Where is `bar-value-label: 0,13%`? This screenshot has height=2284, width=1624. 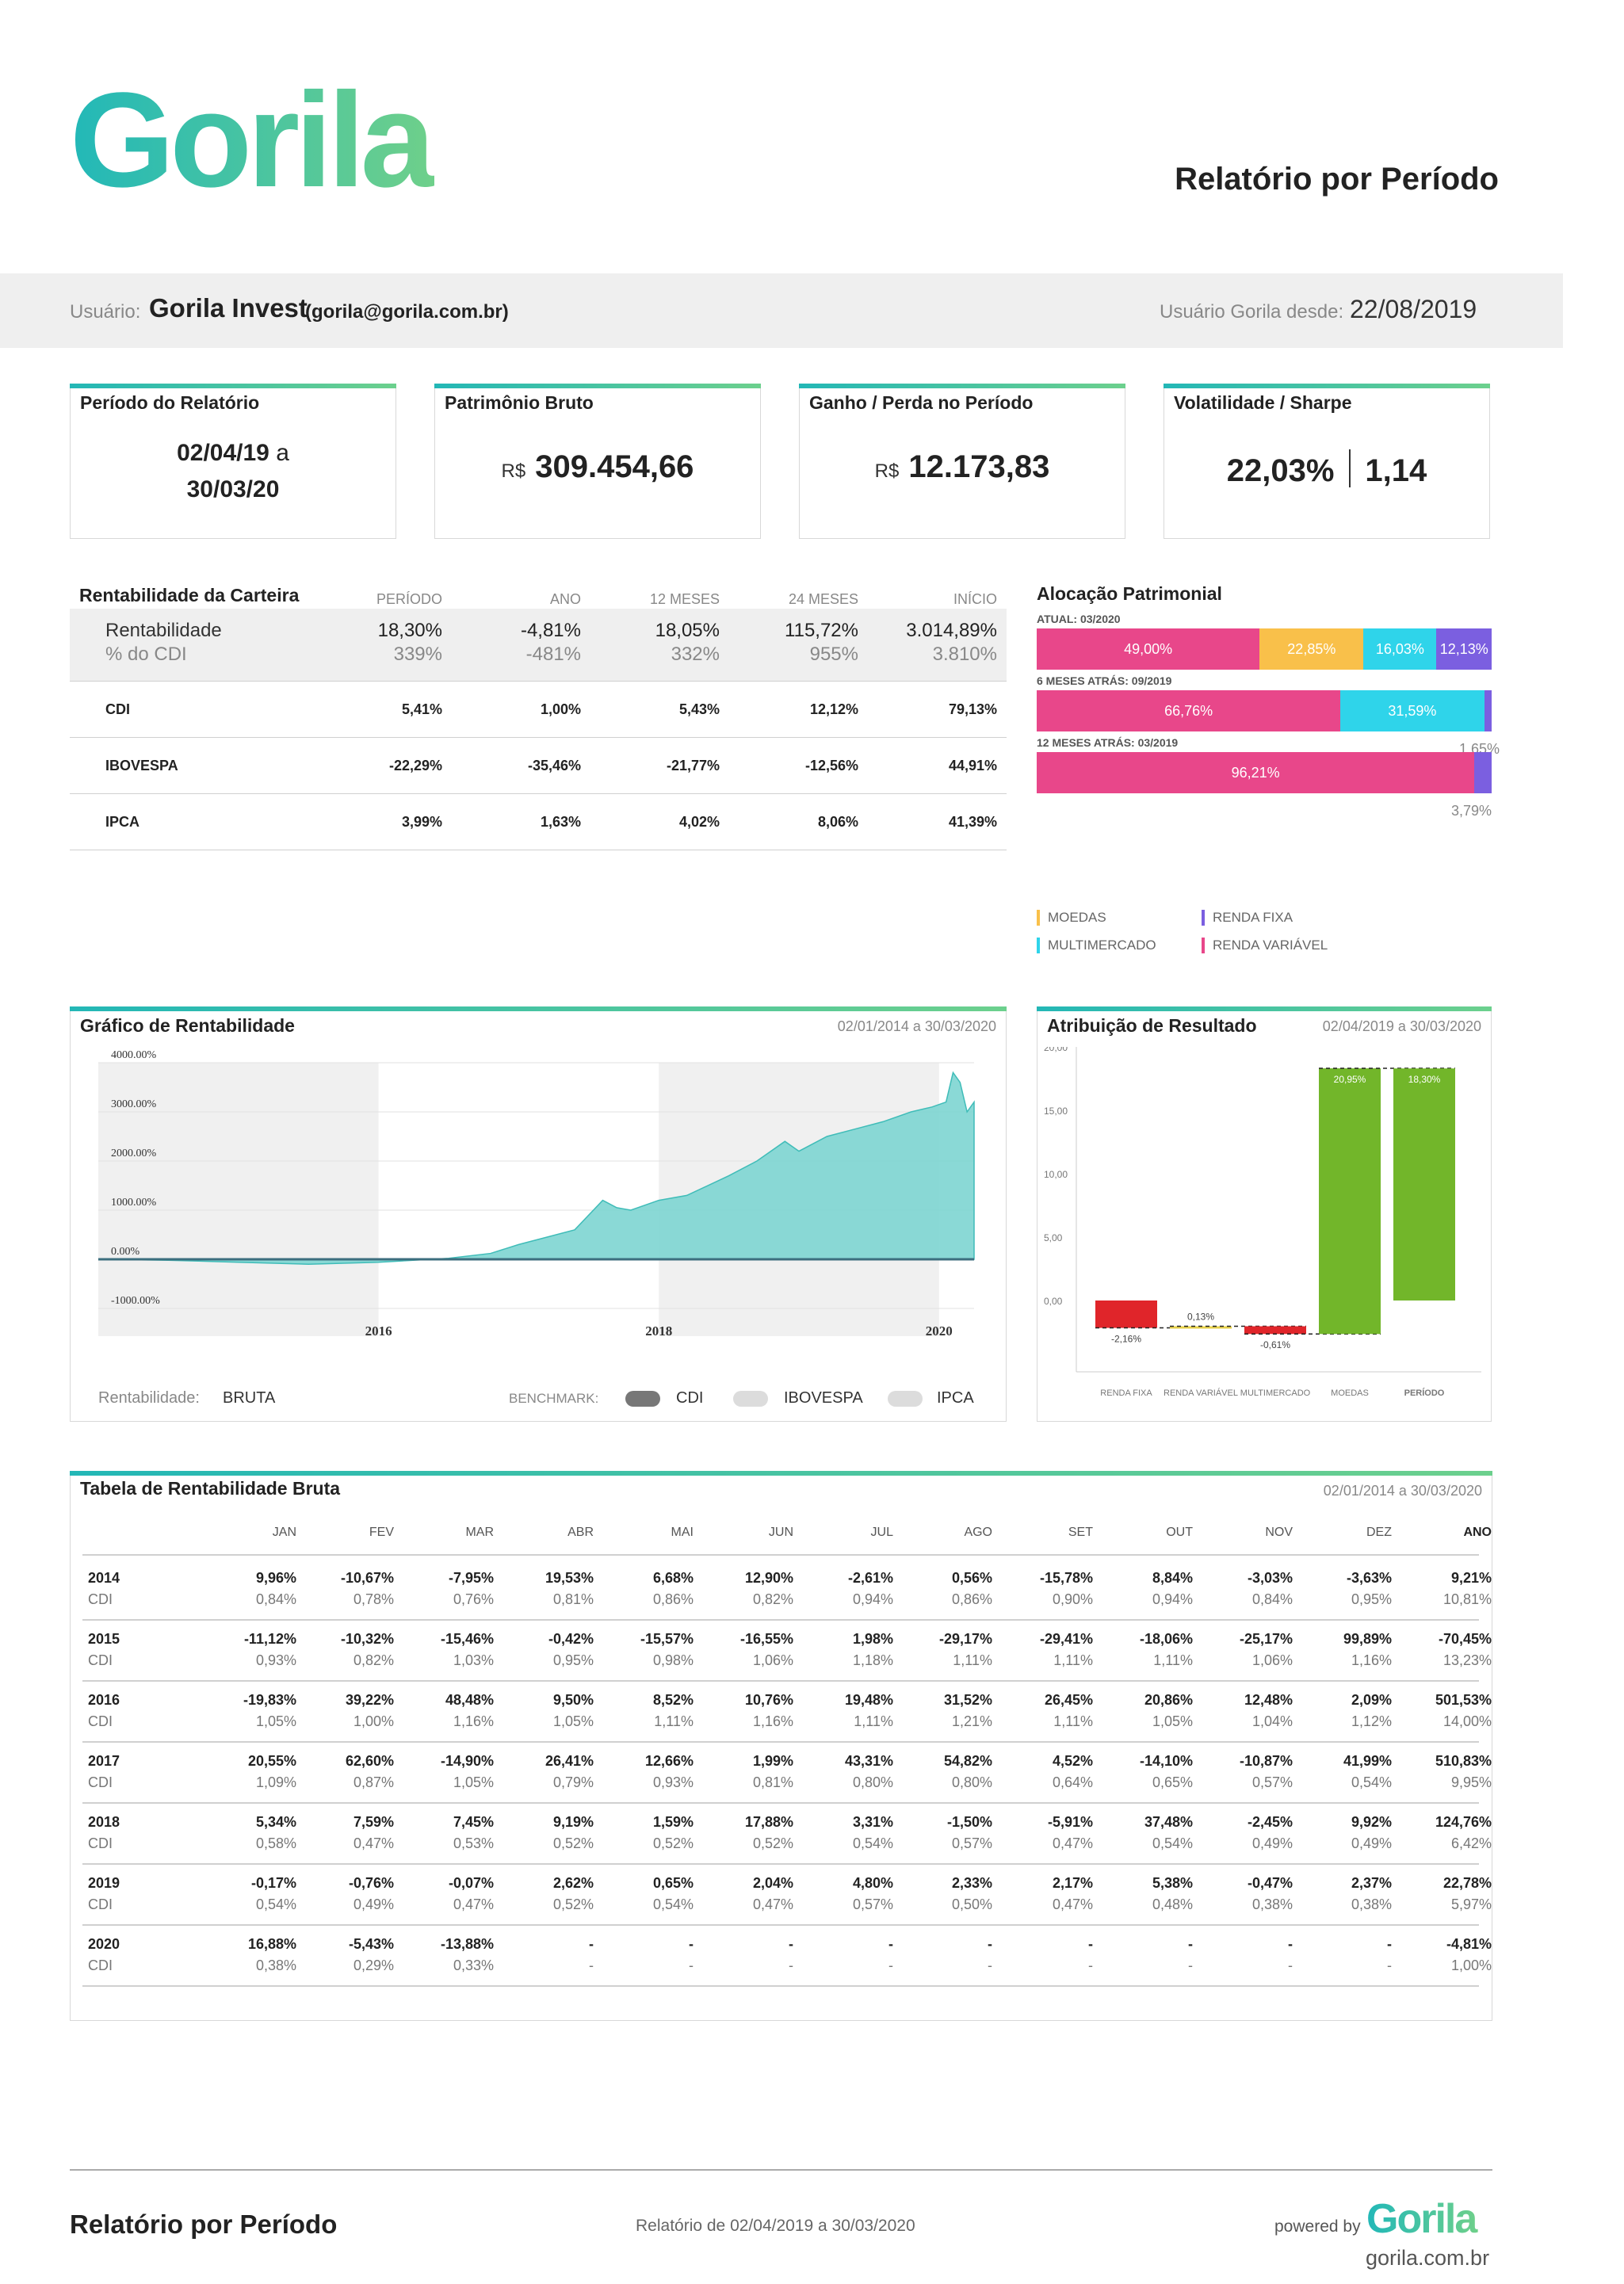 bar-value-label: 0,13% is located at coordinates (1201, 1316).